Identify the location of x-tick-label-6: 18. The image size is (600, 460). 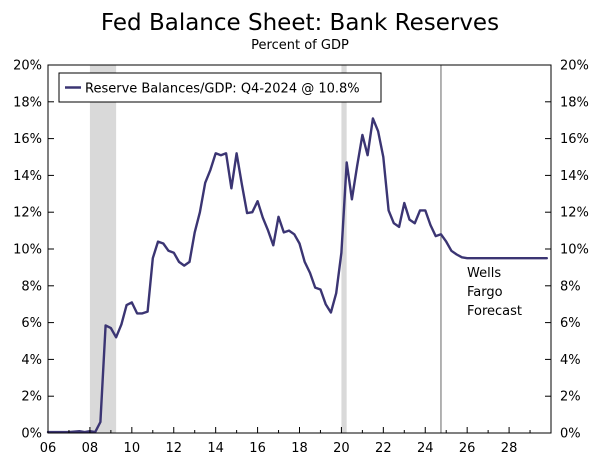
(299, 448).